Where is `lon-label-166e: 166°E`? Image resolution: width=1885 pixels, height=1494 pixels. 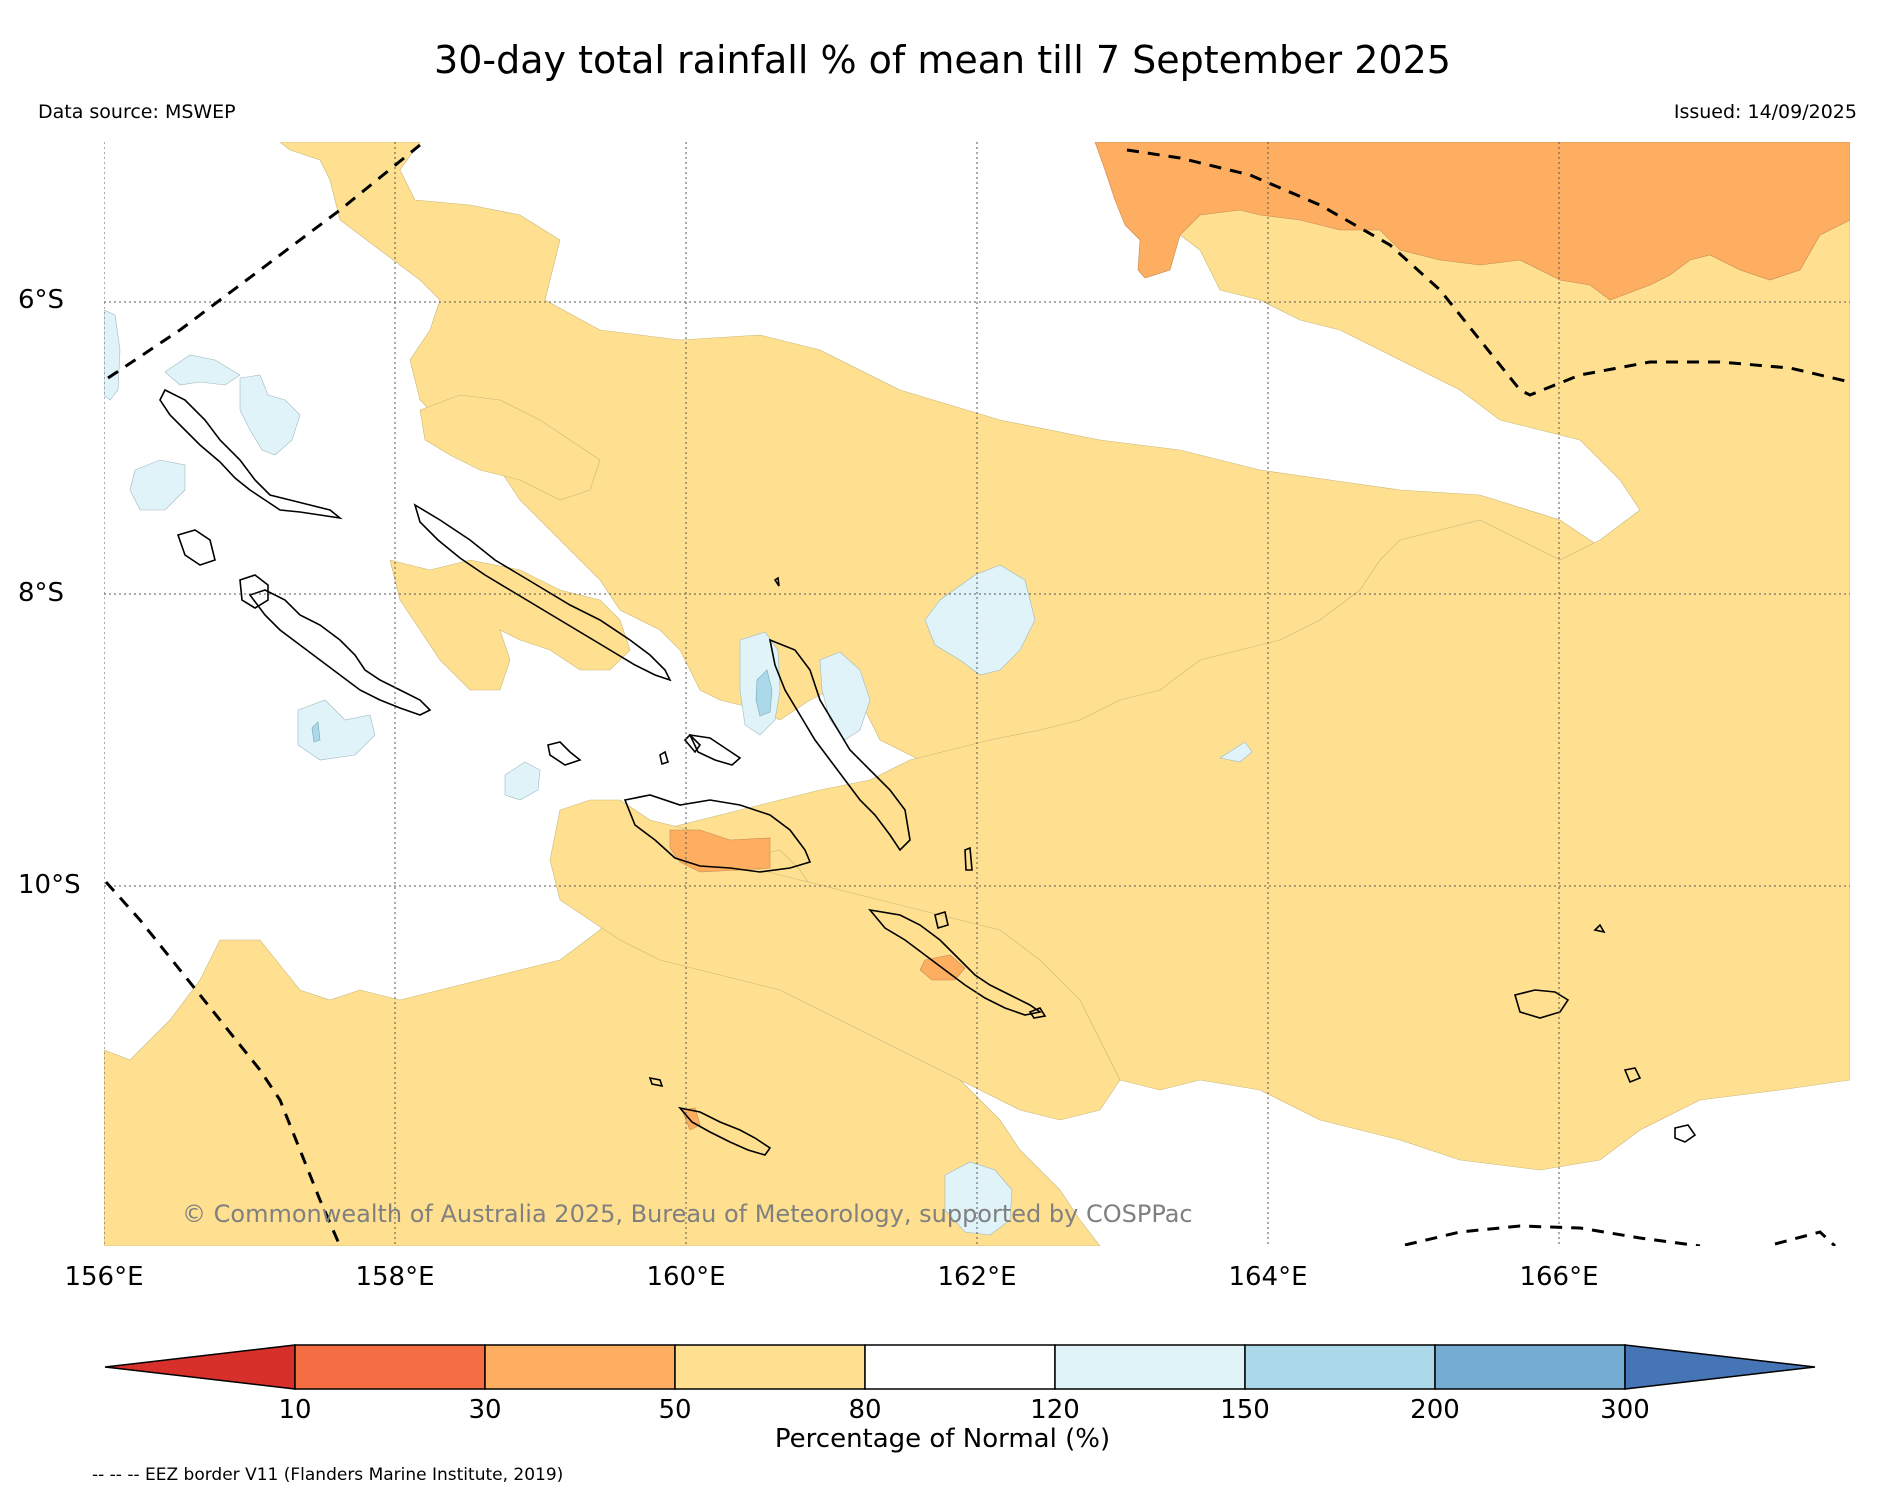 lon-label-166e: 166°E is located at coordinates (1559, 1277).